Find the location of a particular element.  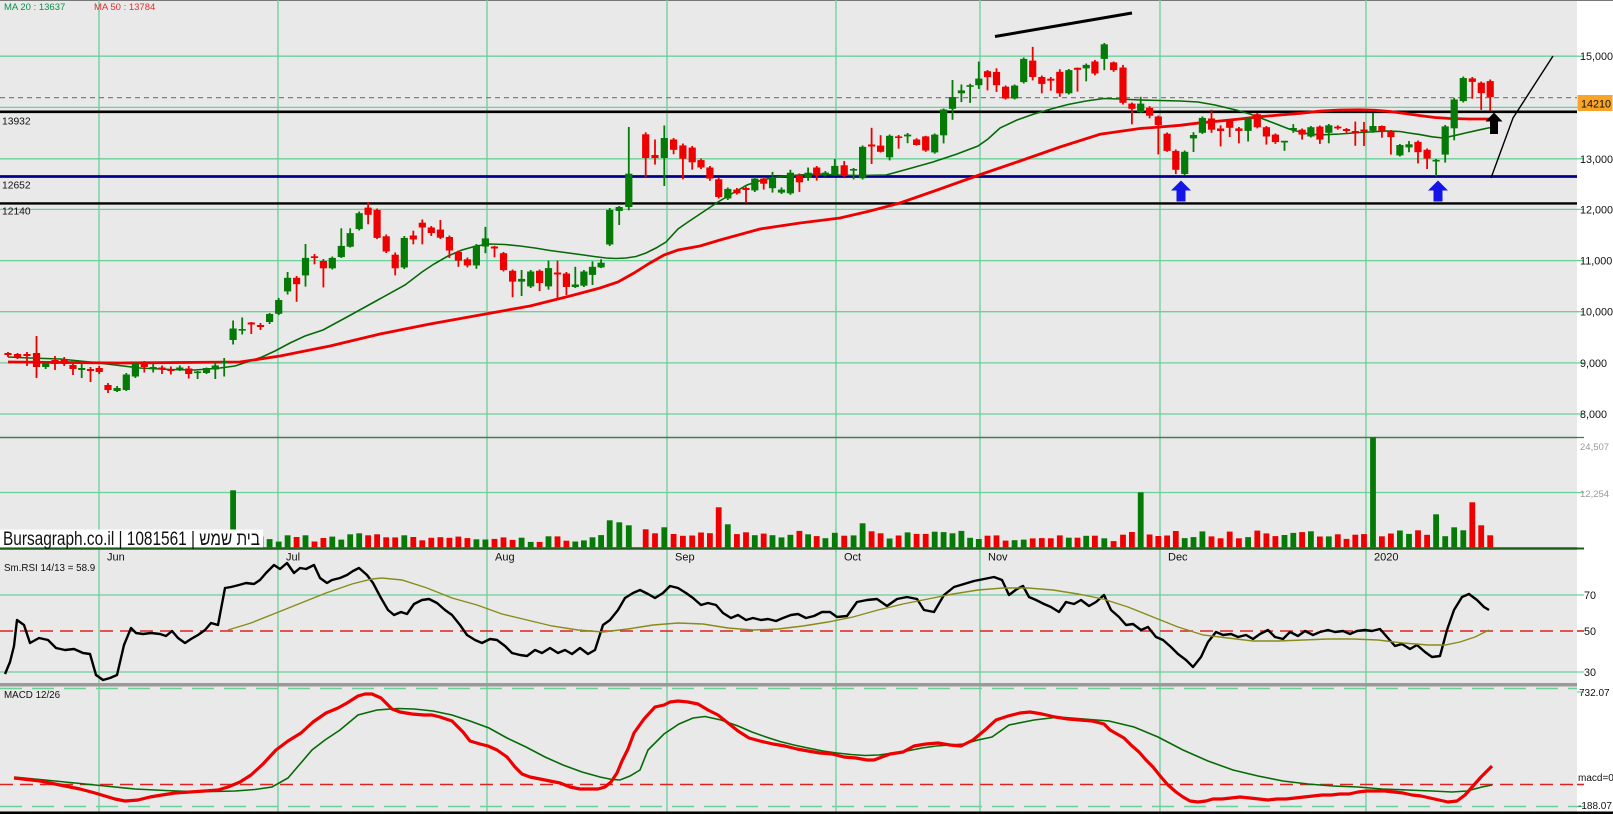

svg-text: MA 50 : 13784 is located at coordinates (124, 7).